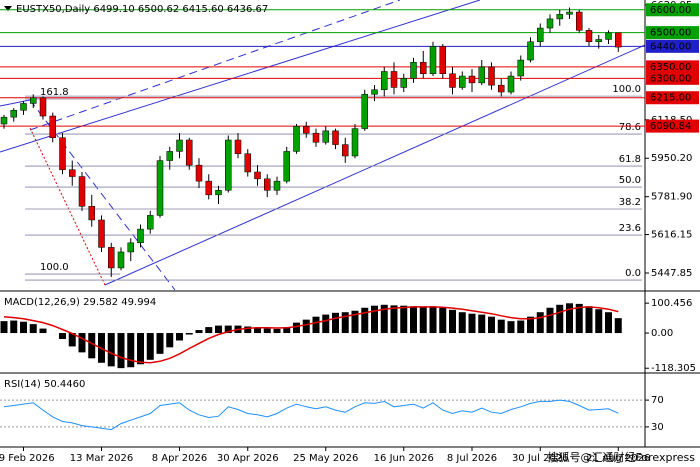  I want to click on fib-label: 23.6, so click(630, 228).